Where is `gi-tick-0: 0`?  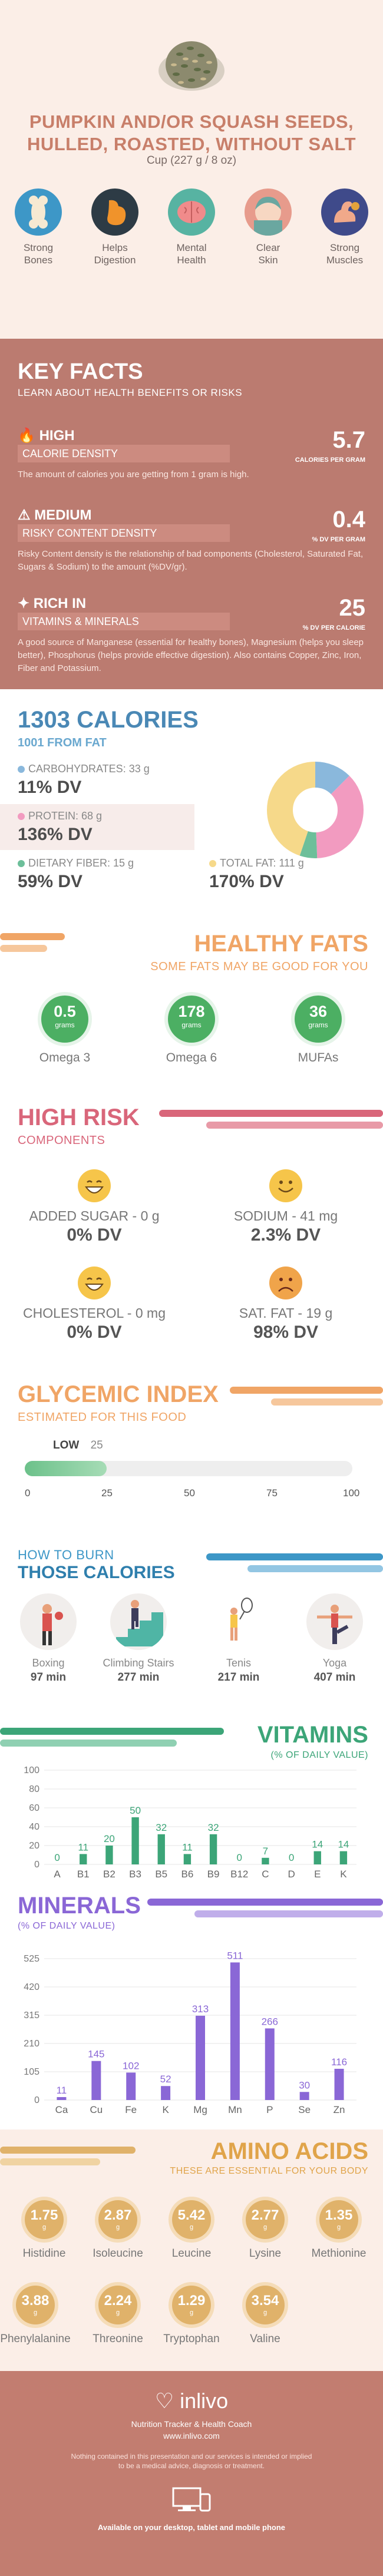
gi-tick-0: 0 is located at coordinates (28, 1493).